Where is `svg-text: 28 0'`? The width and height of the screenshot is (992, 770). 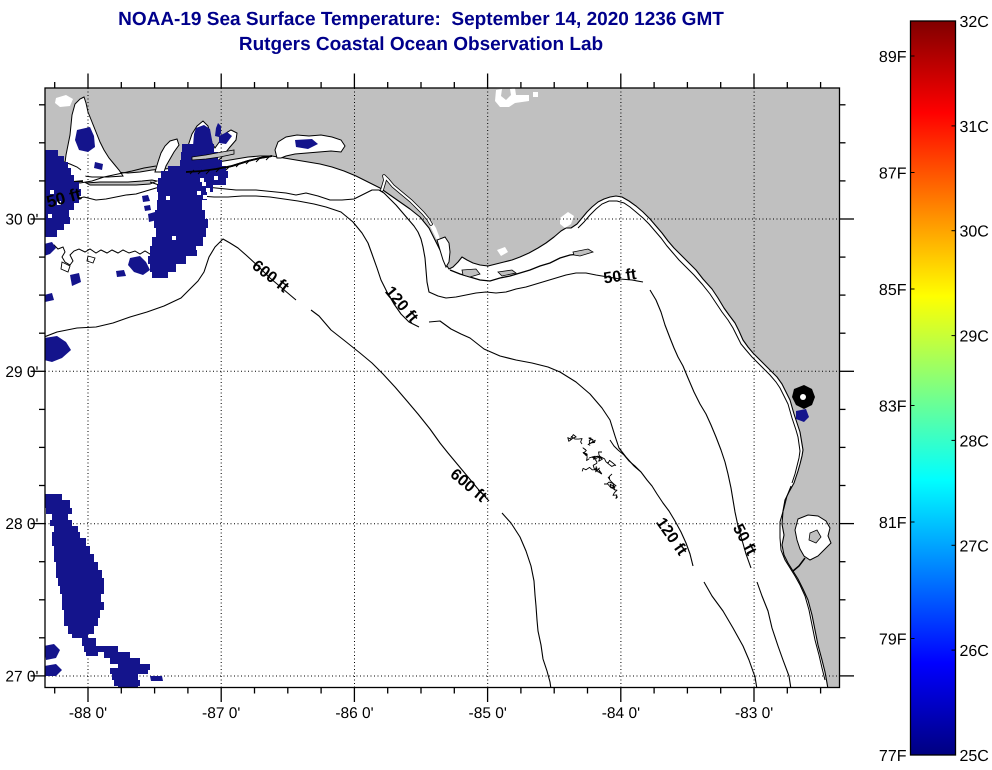
svg-text: 28 0' is located at coordinates (21, 524).